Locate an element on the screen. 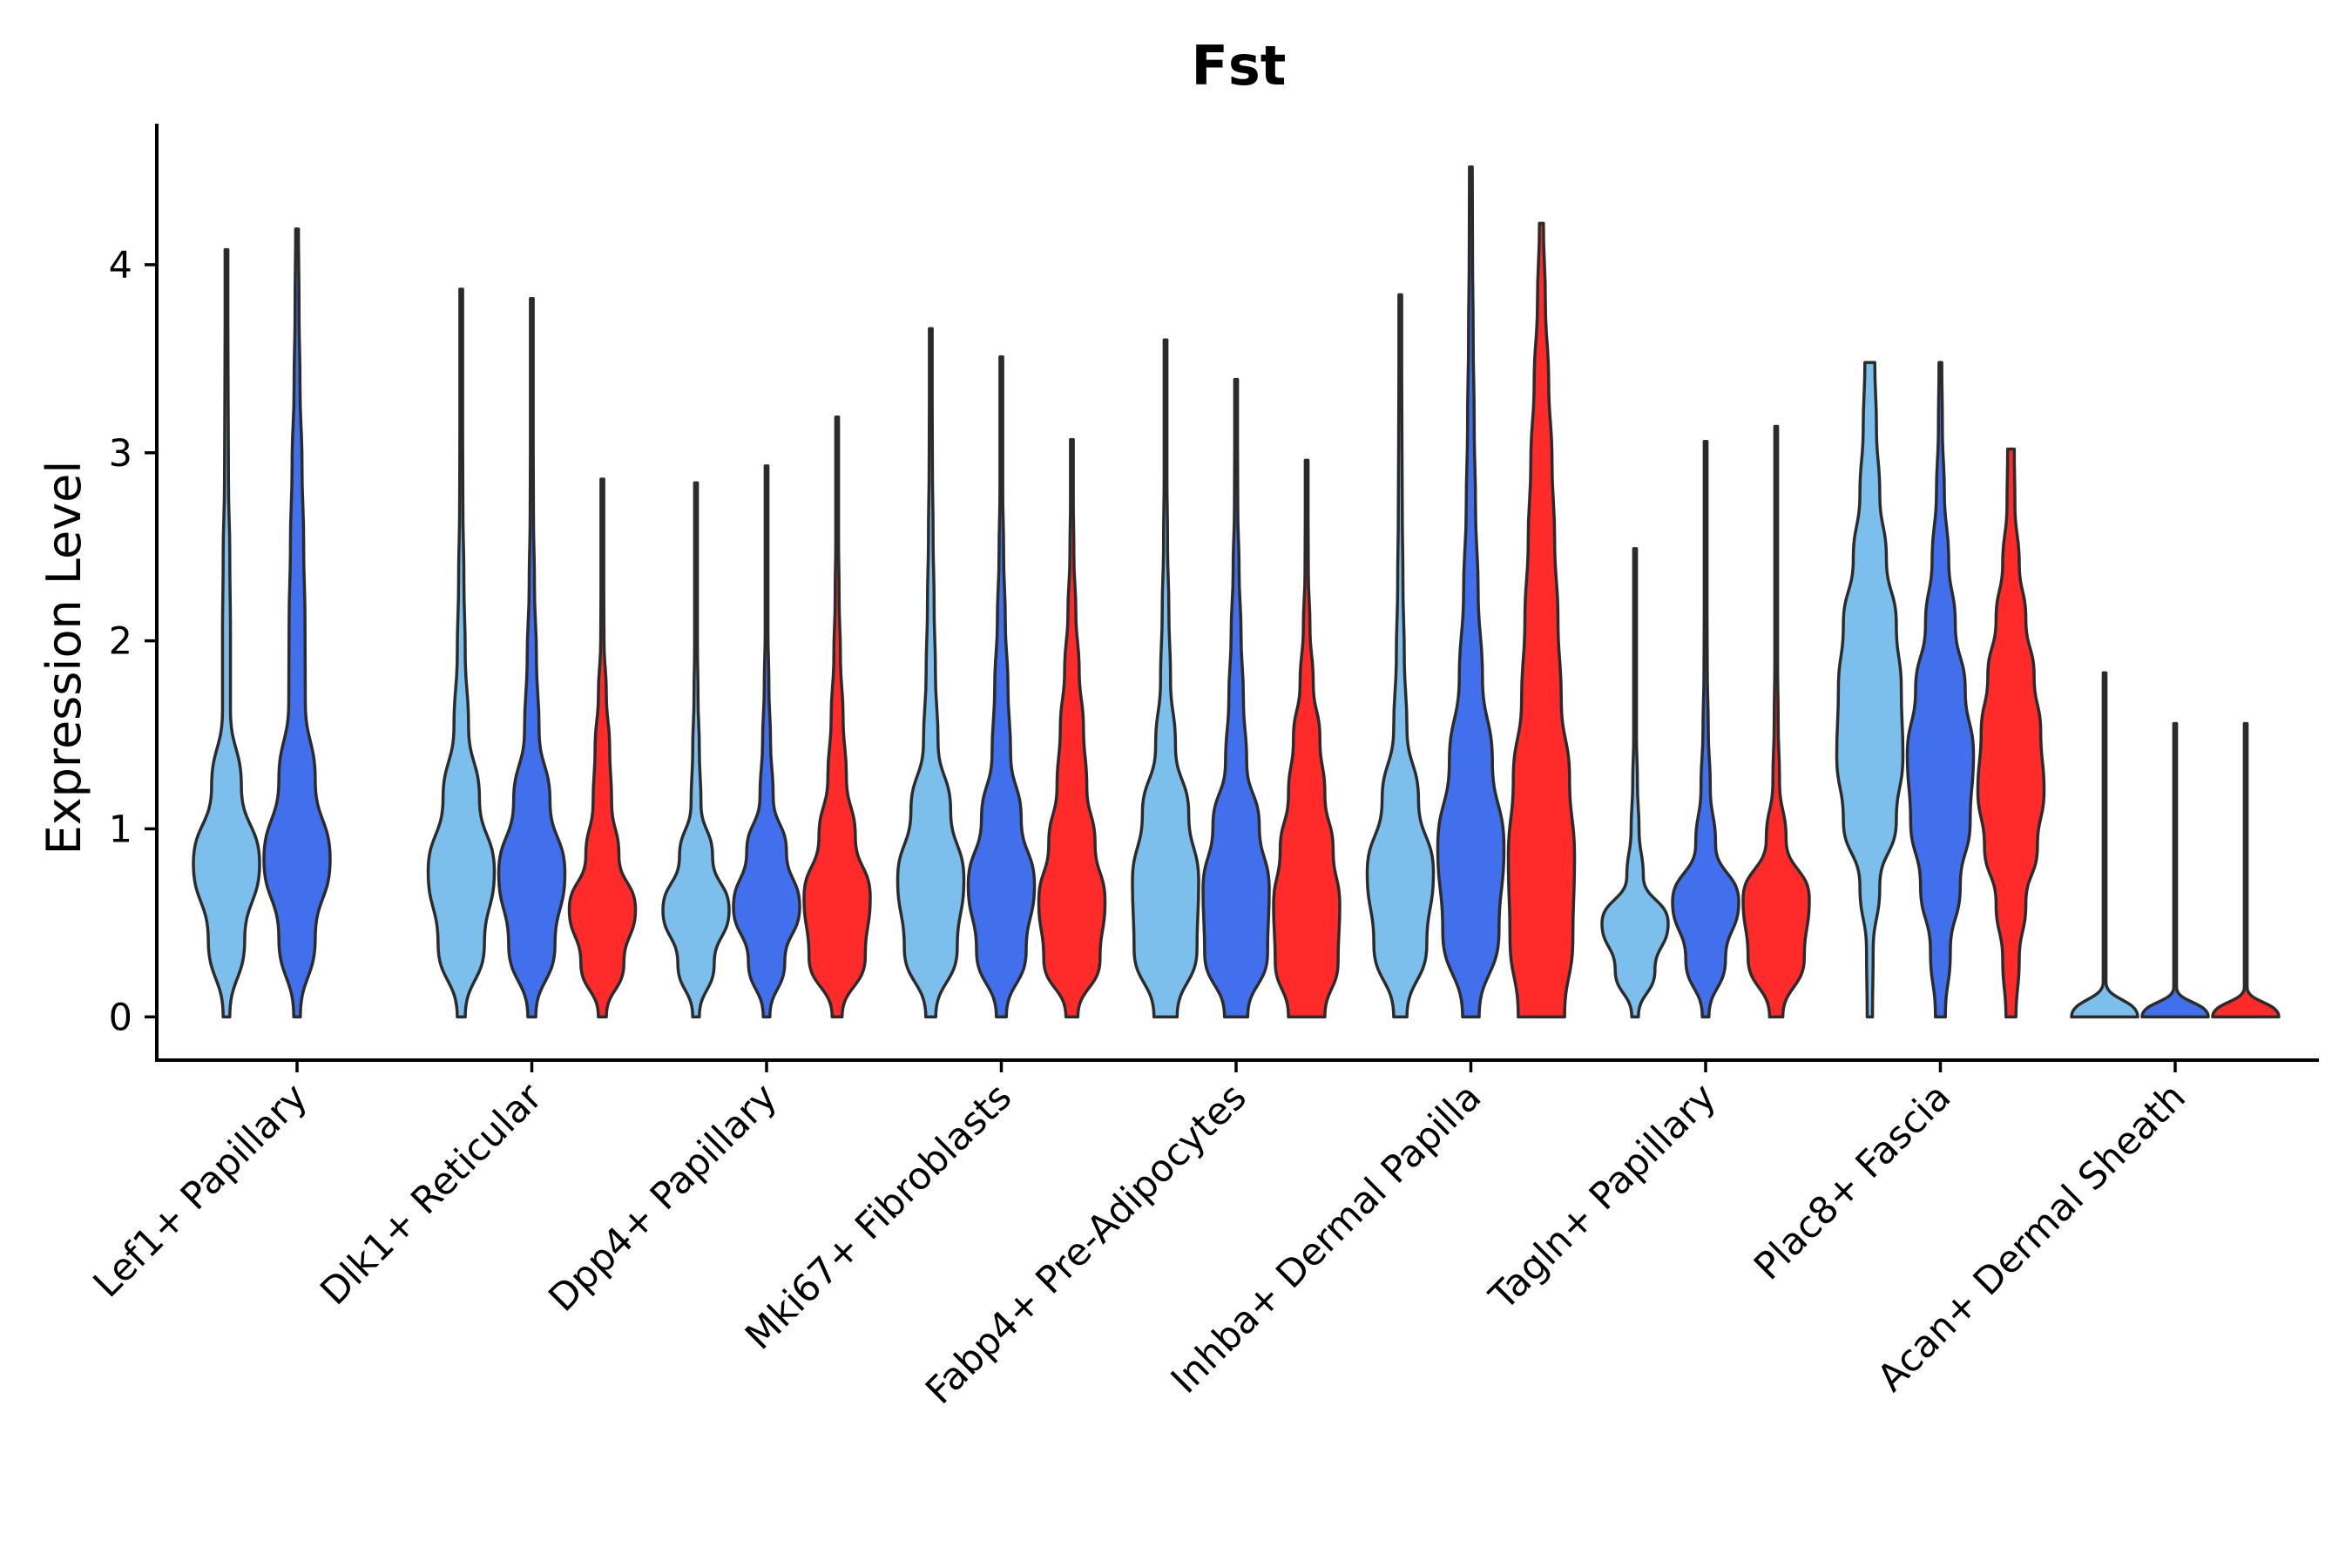 This screenshot has width=2352, height=1568. y-ticks: 0 1 2 3 4 is located at coordinates (133, 641).